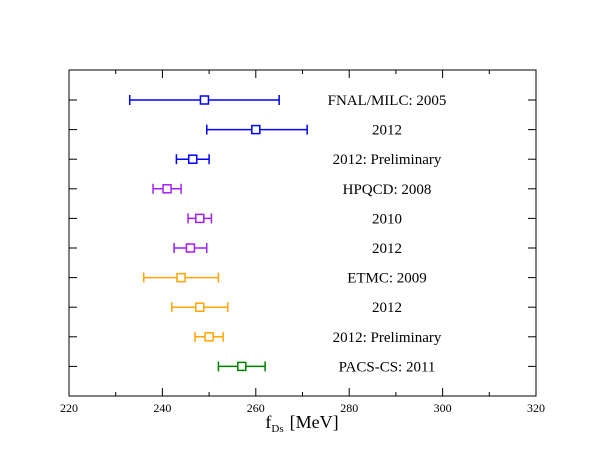  Describe the element at coordinates (162, 408) in the screenshot. I see `x-tick-label: 240` at that location.